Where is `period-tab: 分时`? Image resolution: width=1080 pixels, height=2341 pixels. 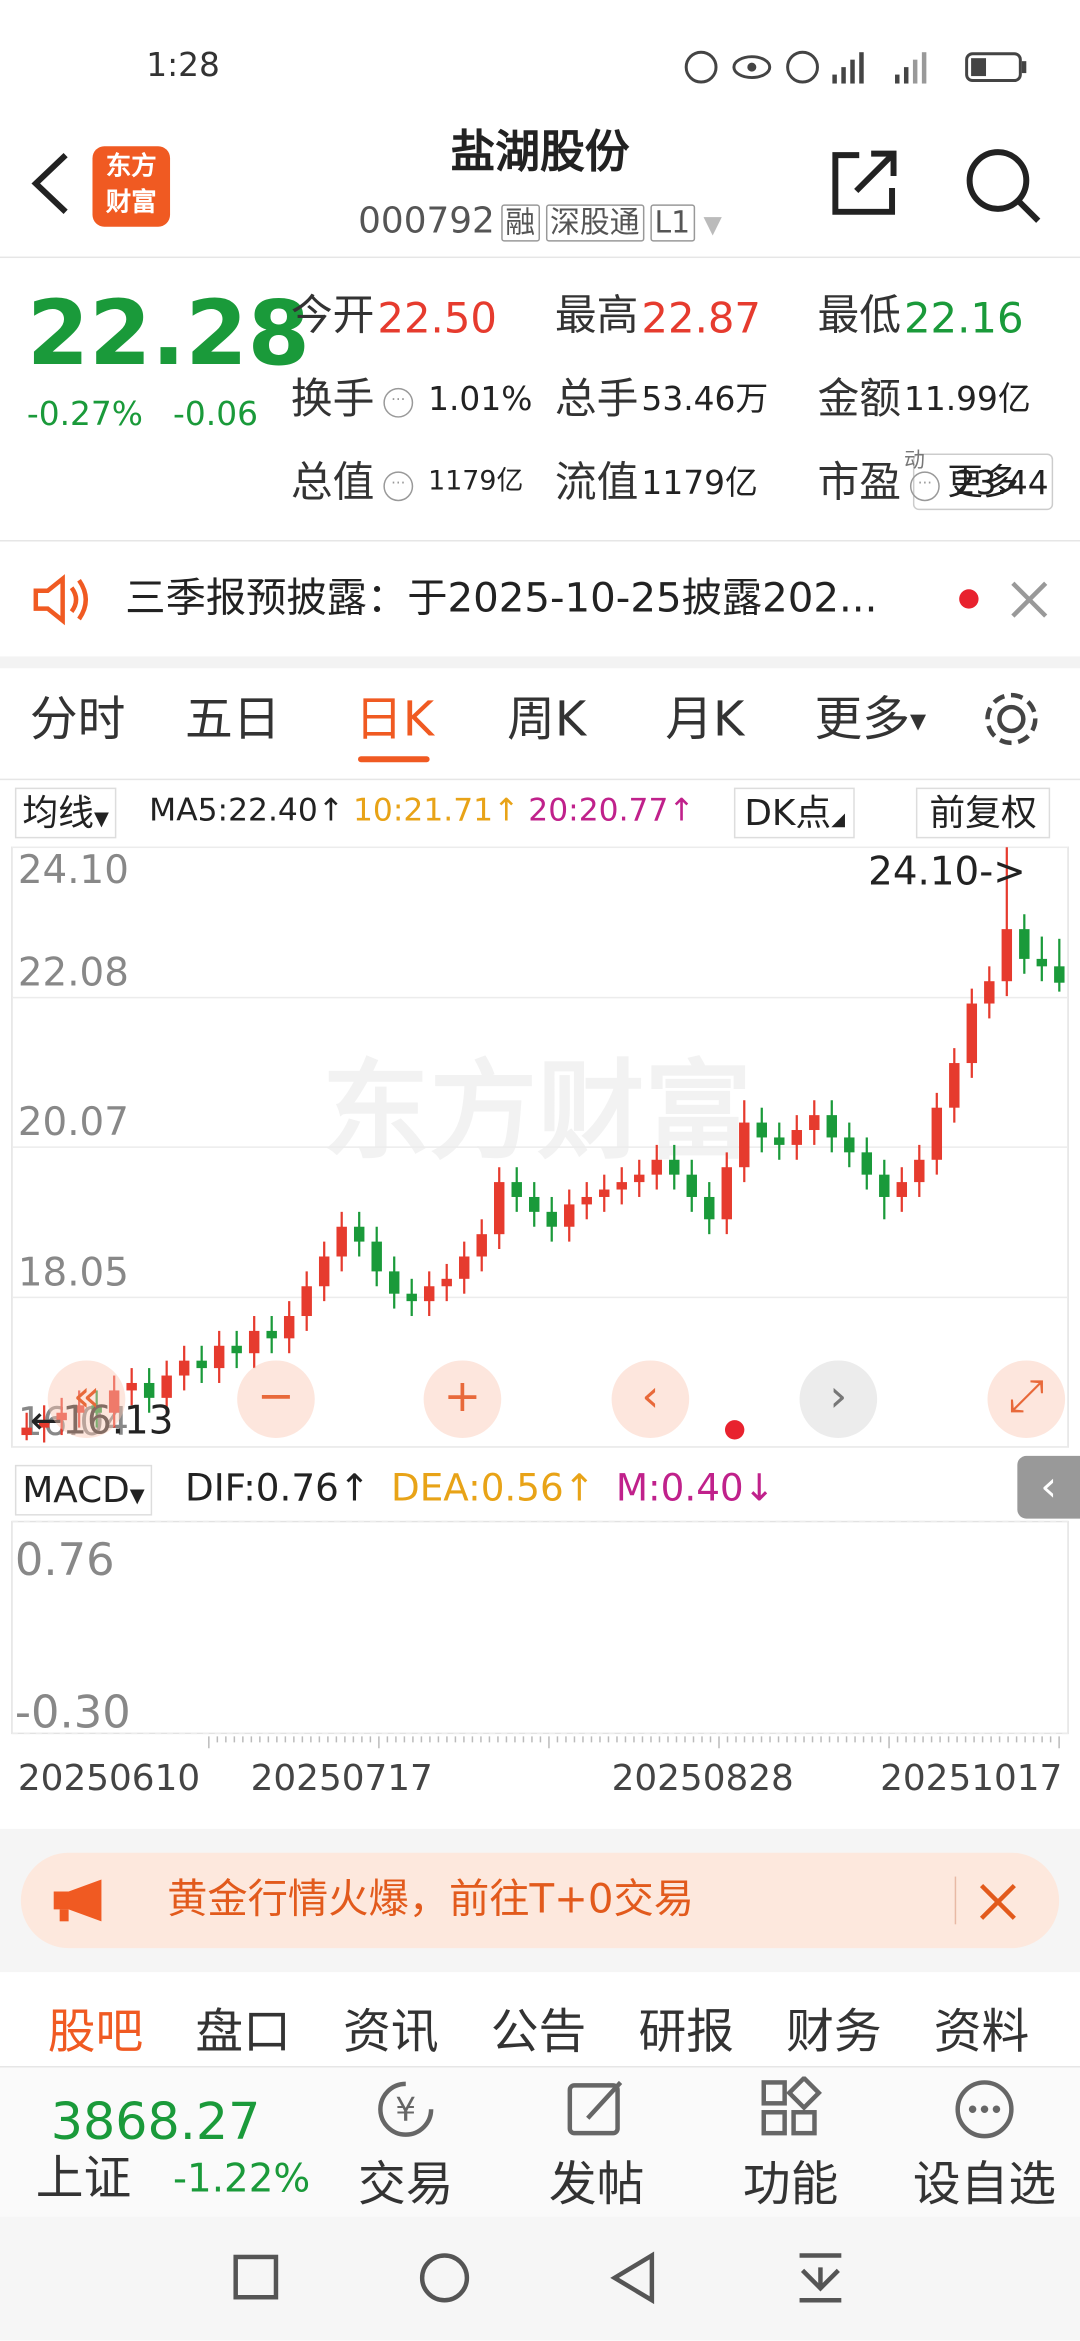
period-tab: 分时 is located at coordinates (77, 719).